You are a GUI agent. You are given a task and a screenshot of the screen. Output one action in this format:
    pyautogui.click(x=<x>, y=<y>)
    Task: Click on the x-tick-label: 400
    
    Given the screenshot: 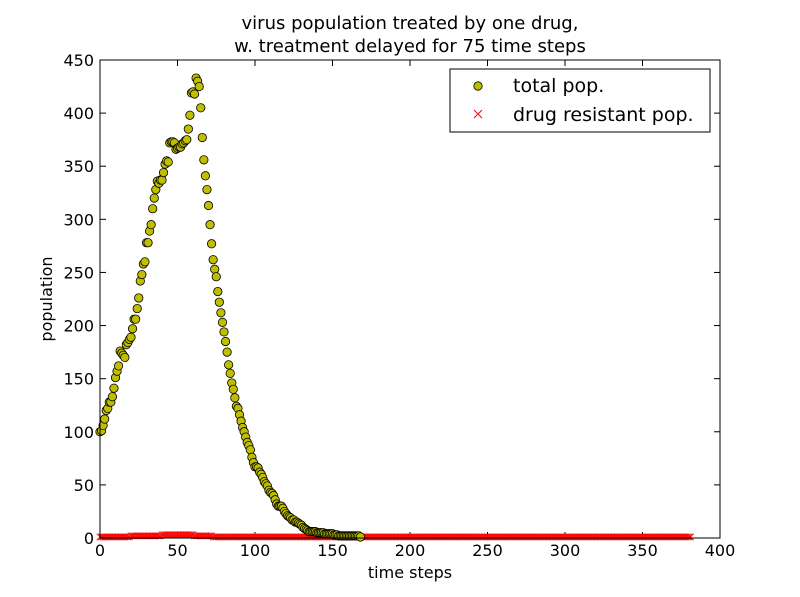 What is the action you would take?
    pyautogui.click(x=720, y=550)
    